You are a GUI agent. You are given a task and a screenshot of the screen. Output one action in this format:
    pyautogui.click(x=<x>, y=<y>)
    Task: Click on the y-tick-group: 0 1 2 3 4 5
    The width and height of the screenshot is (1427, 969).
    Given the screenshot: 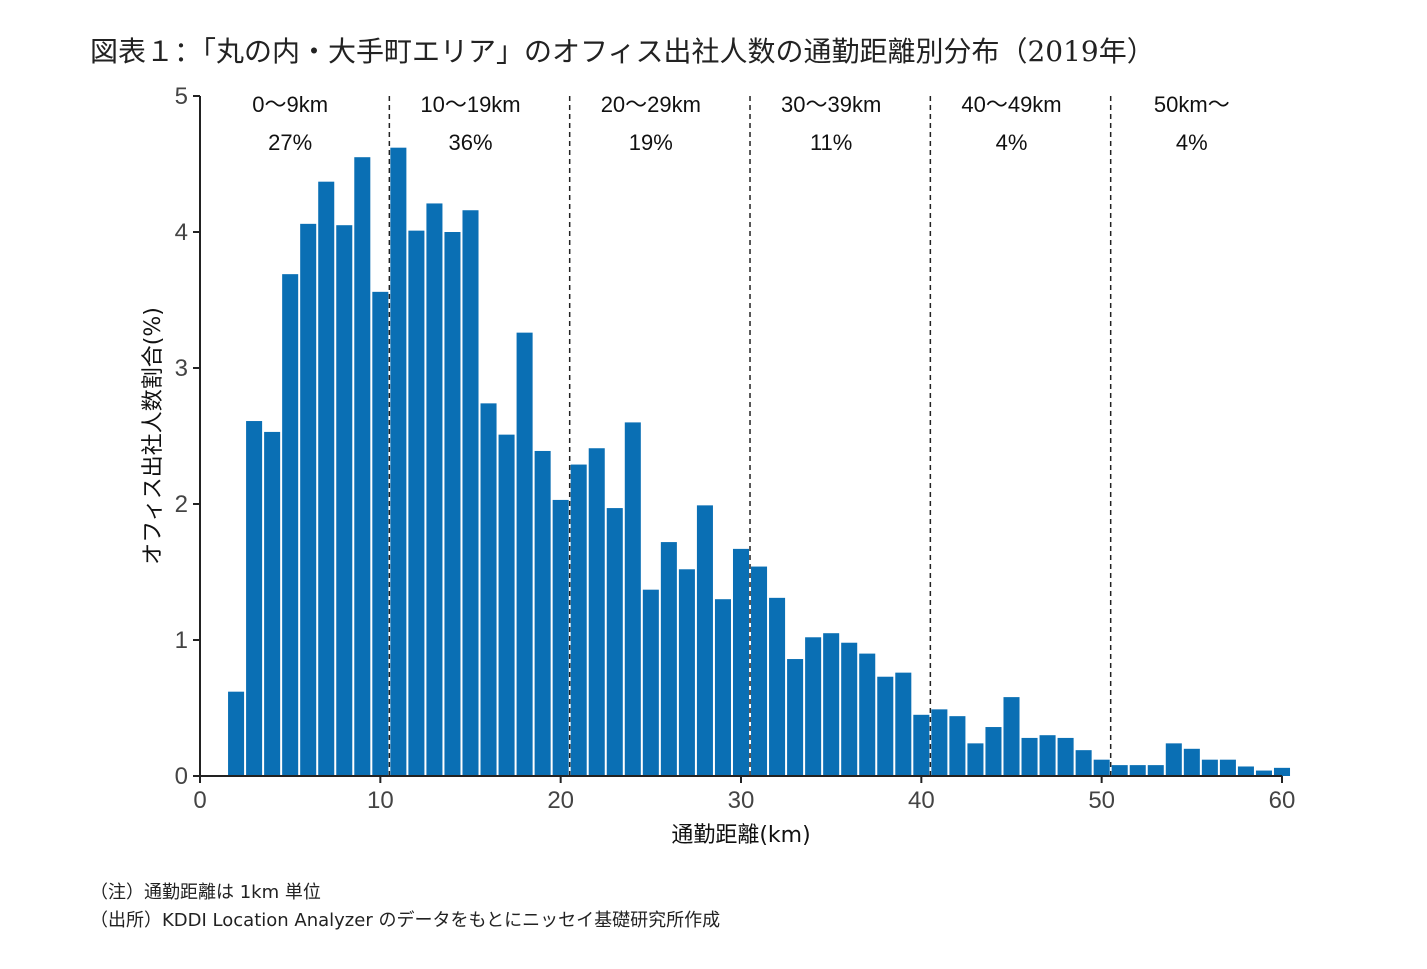 What is the action you would take?
    pyautogui.click(x=187, y=436)
    